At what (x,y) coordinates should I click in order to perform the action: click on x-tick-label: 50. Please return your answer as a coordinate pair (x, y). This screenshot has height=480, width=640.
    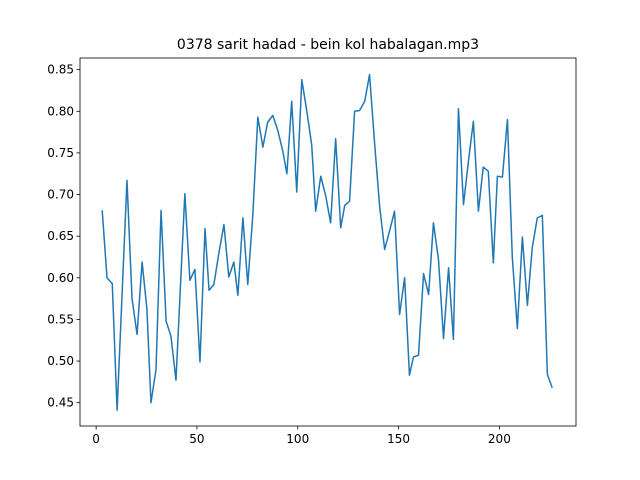
    Looking at the image, I should click on (196, 439).